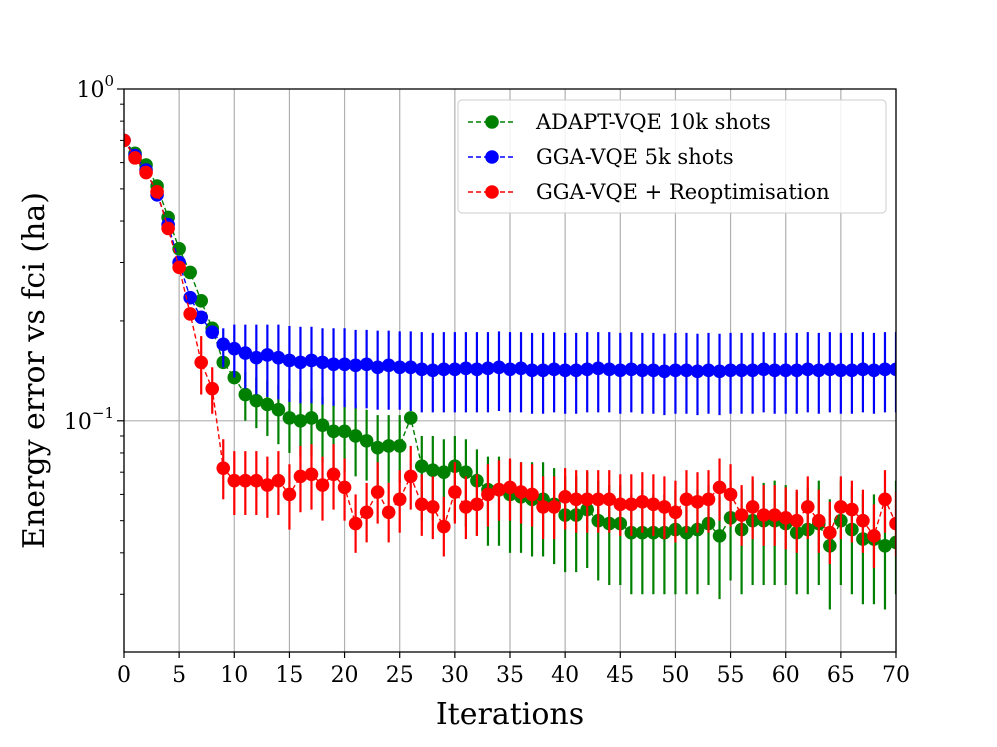  I want to click on x-tick-label: 5, so click(179, 675).